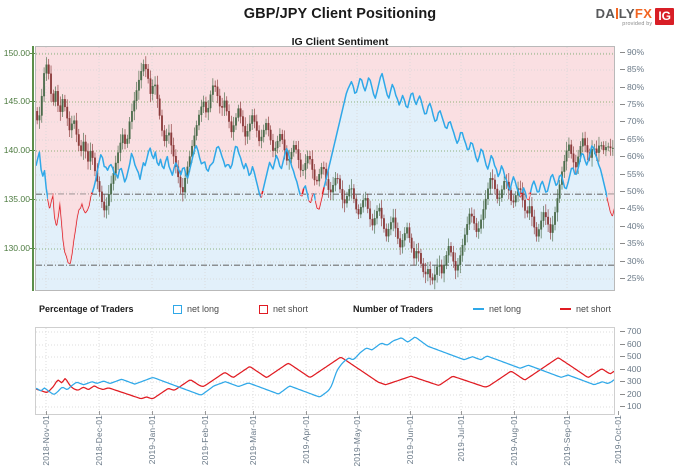  Describe the element at coordinates (16, 248) in the screenshot. I see `price-tick-label: 130.00` at that location.